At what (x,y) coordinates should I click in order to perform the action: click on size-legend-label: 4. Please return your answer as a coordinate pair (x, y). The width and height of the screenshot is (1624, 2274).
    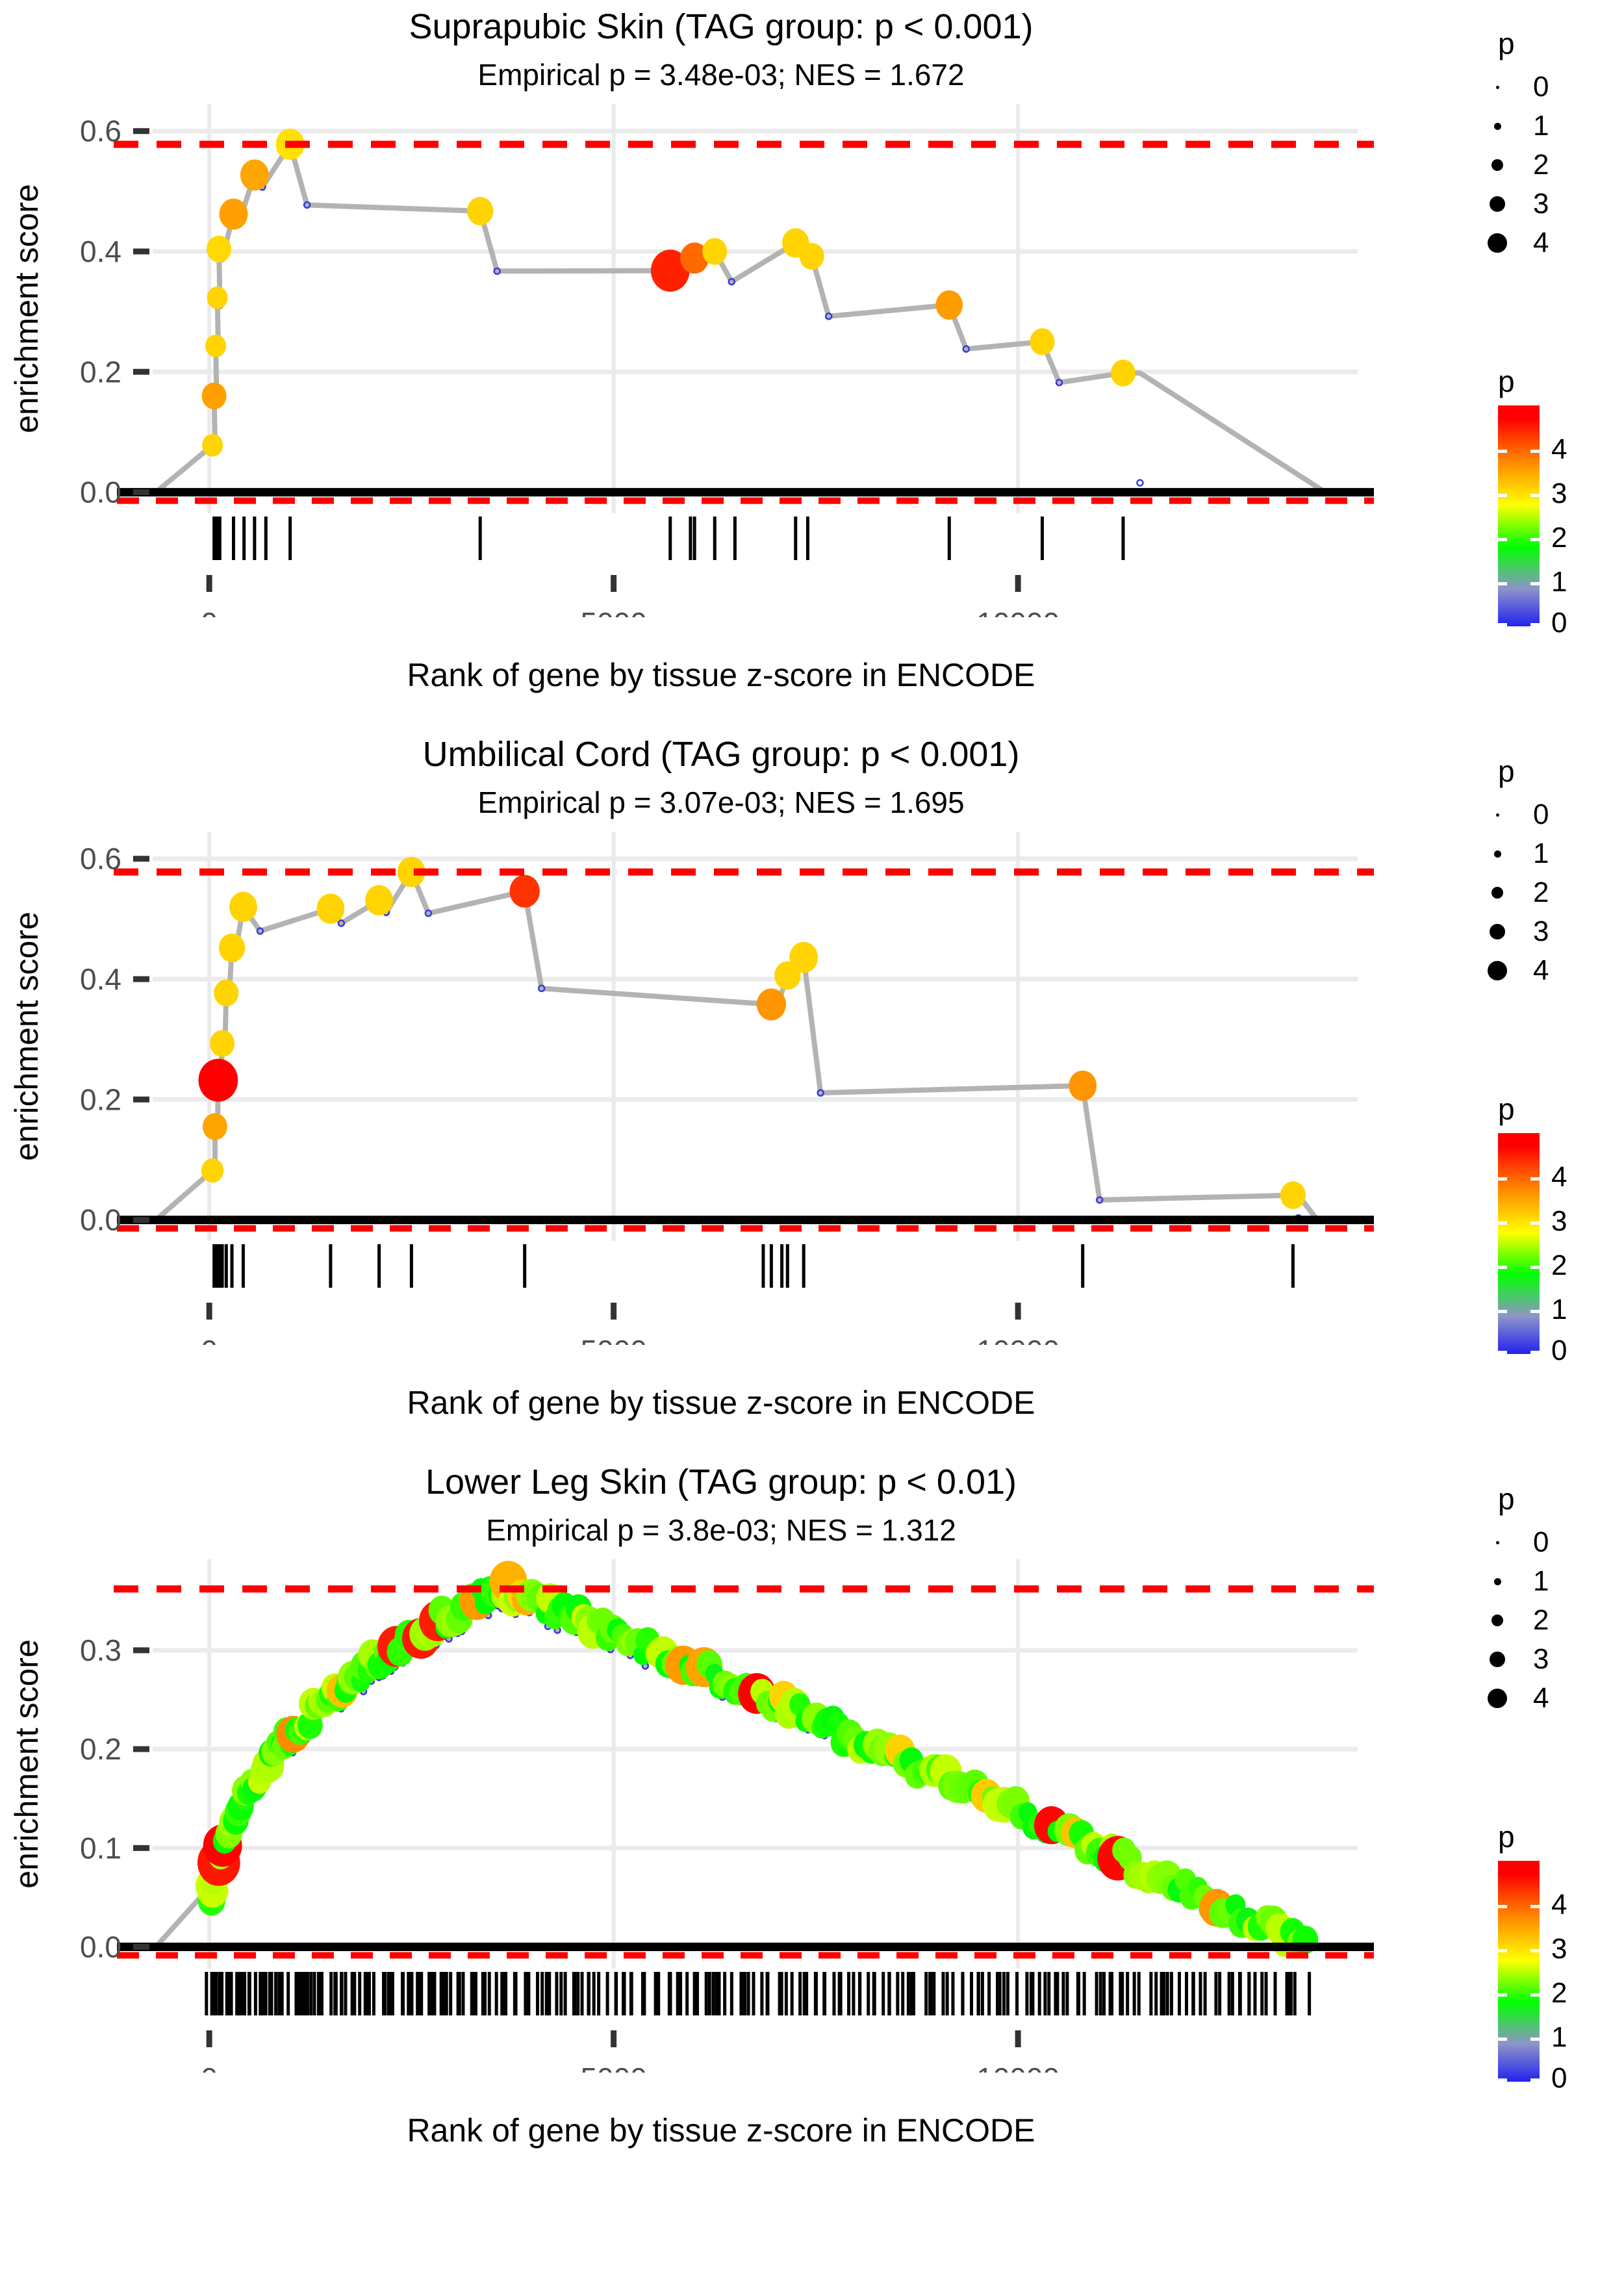
    Looking at the image, I should click on (1541, 243).